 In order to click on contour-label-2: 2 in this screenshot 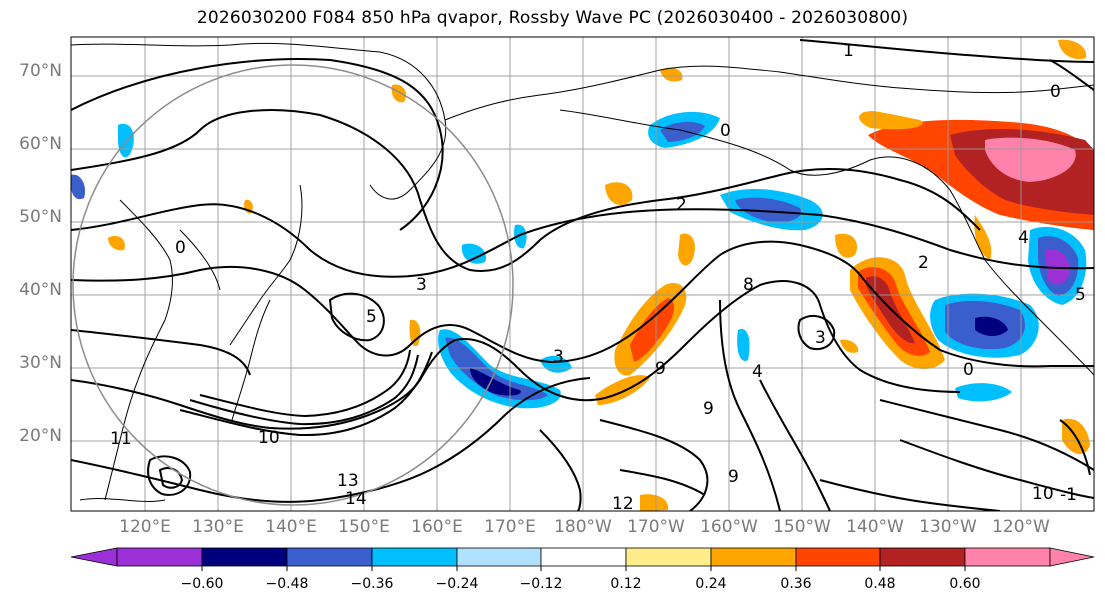, I will do `click(681, 205)`.